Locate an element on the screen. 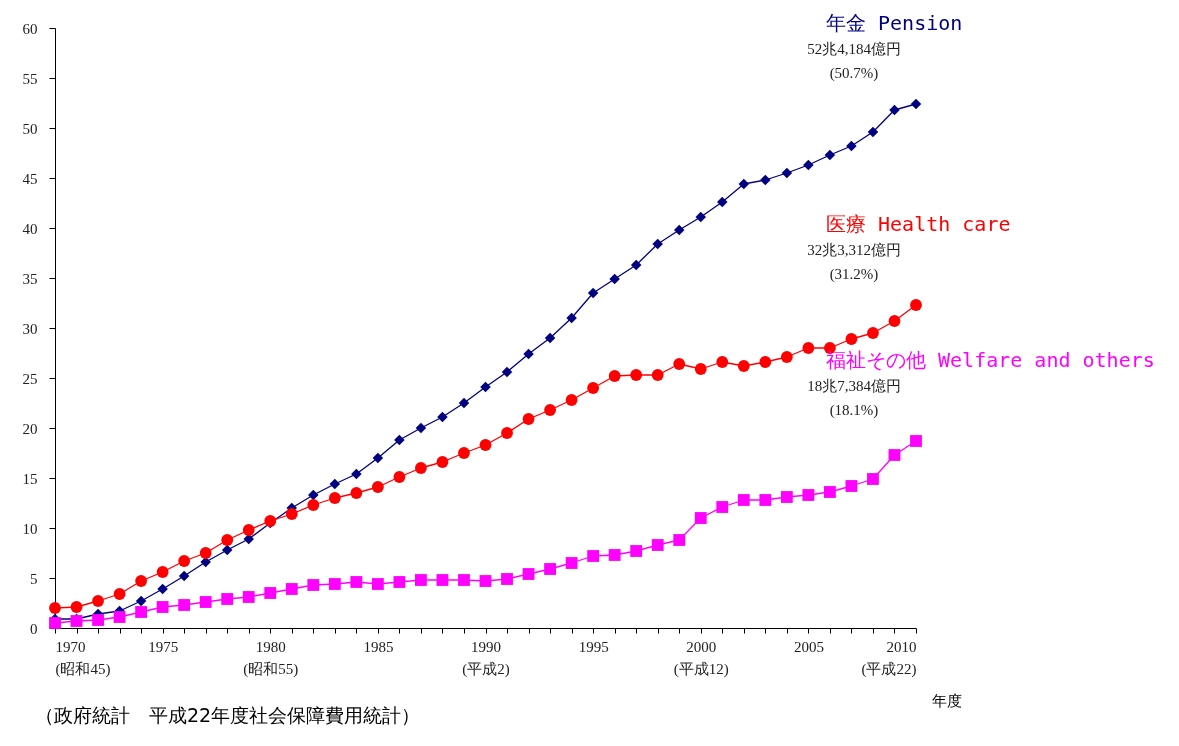 This screenshot has height=746, width=1179. text: 年金 Pension is located at coordinates (894, 23).